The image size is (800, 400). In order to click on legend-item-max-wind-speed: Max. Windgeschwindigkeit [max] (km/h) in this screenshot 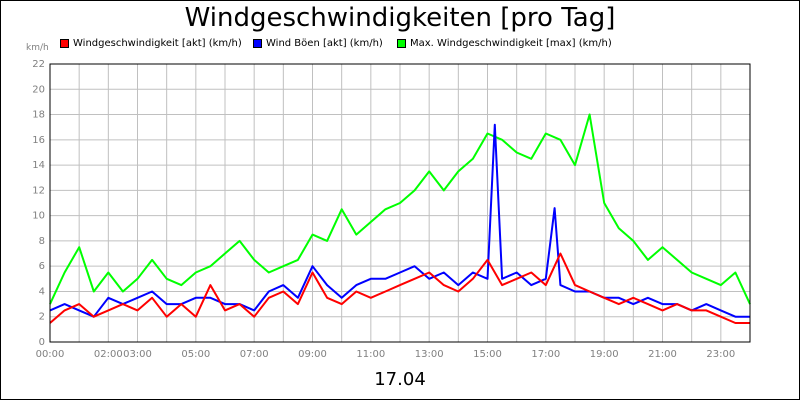, I will do `click(504, 43)`.